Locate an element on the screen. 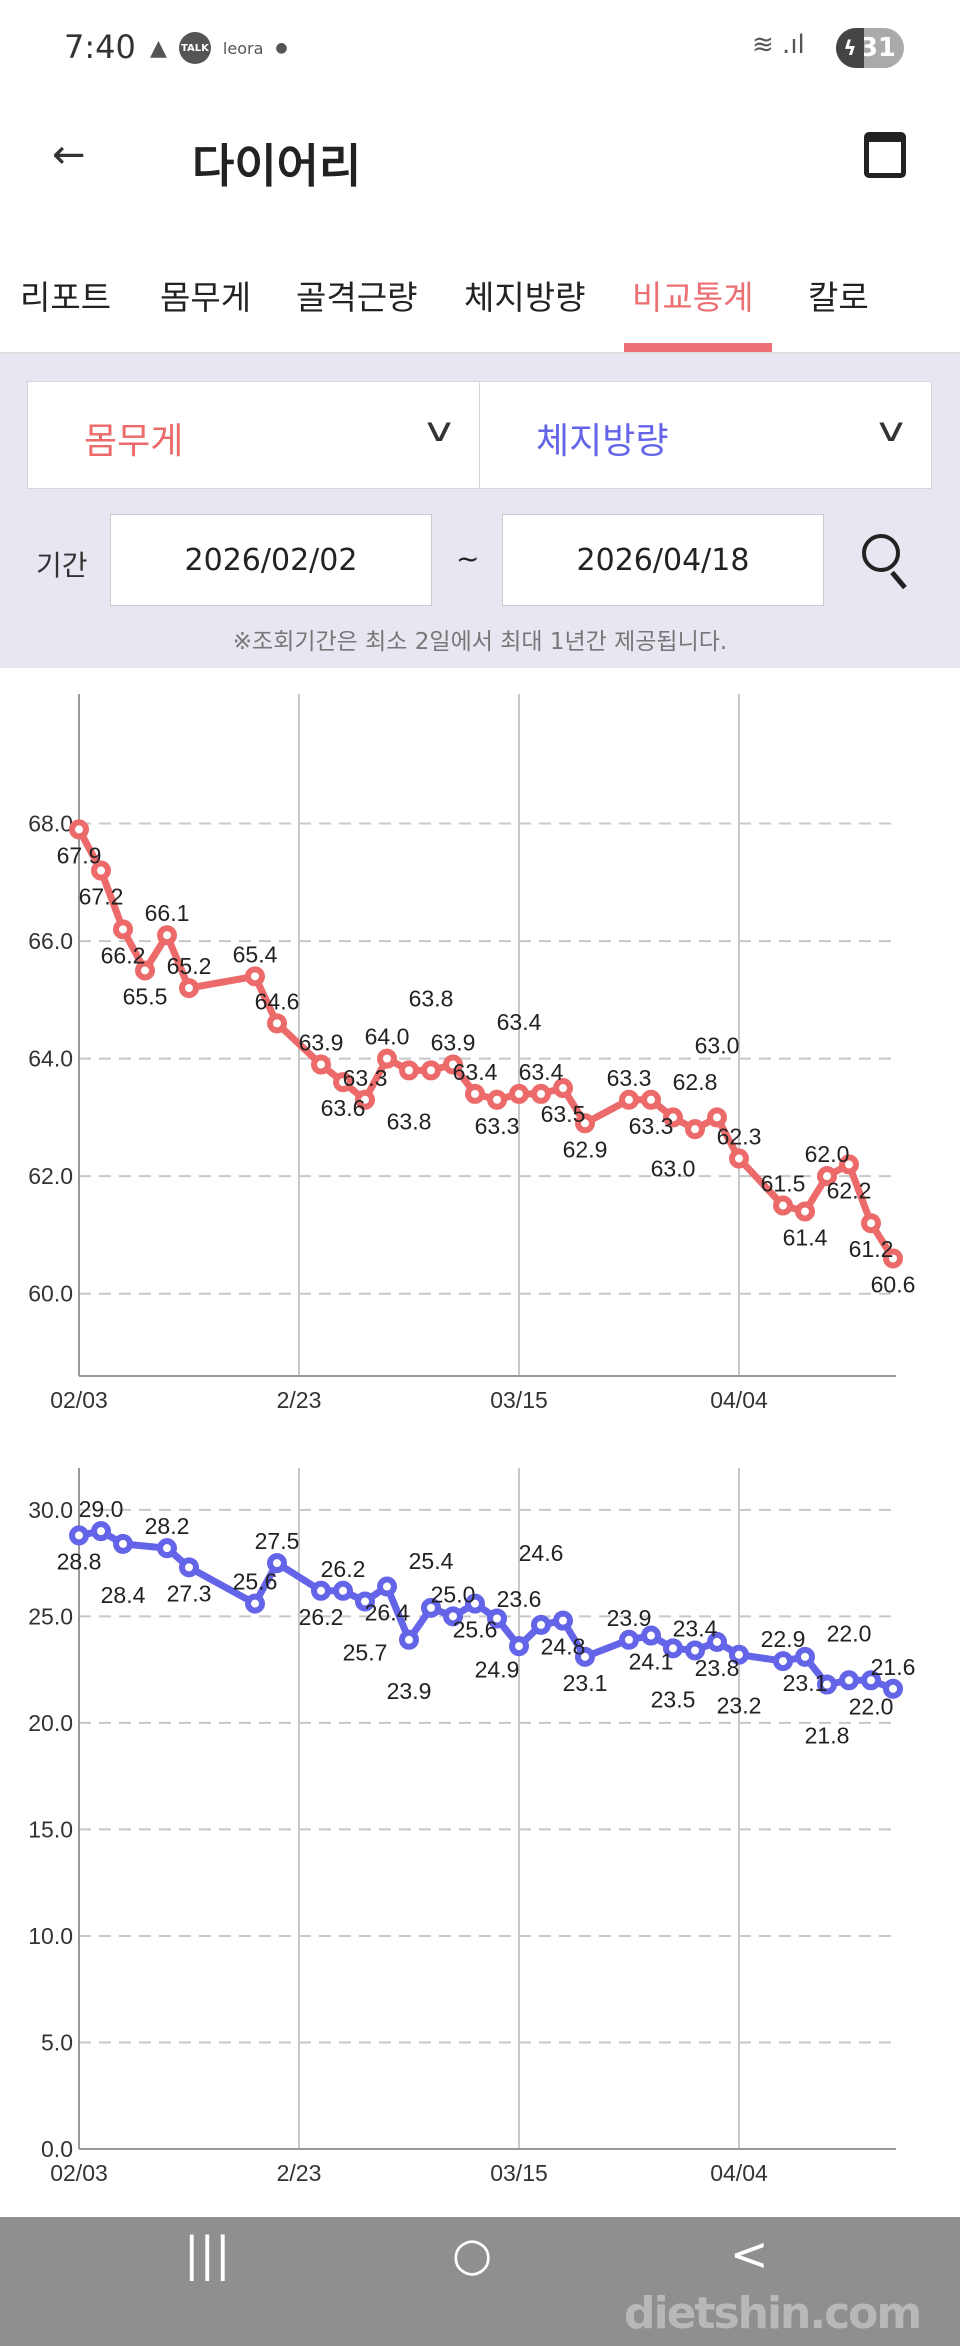 This screenshot has width=960, height=2346. data-label: 63.9 is located at coordinates (453, 1043).